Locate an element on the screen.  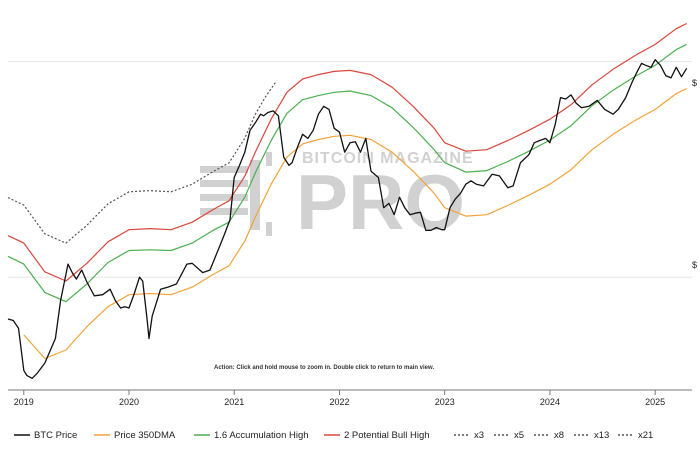
legend-item-x21: x21 is located at coordinates (635, 435).